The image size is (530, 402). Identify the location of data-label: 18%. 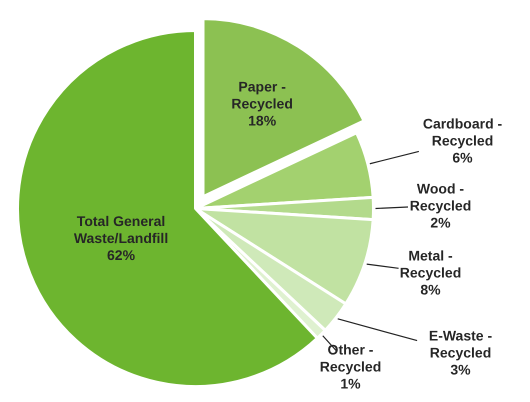
(262, 120).